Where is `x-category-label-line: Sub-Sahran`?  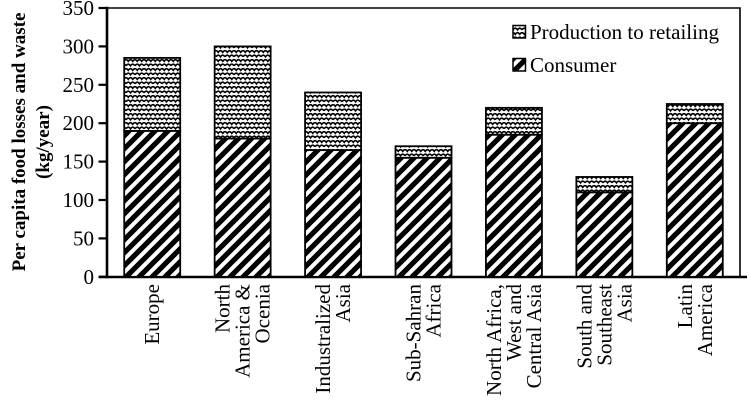 x-category-label-line: Sub-Sahran is located at coordinates (414, 333).